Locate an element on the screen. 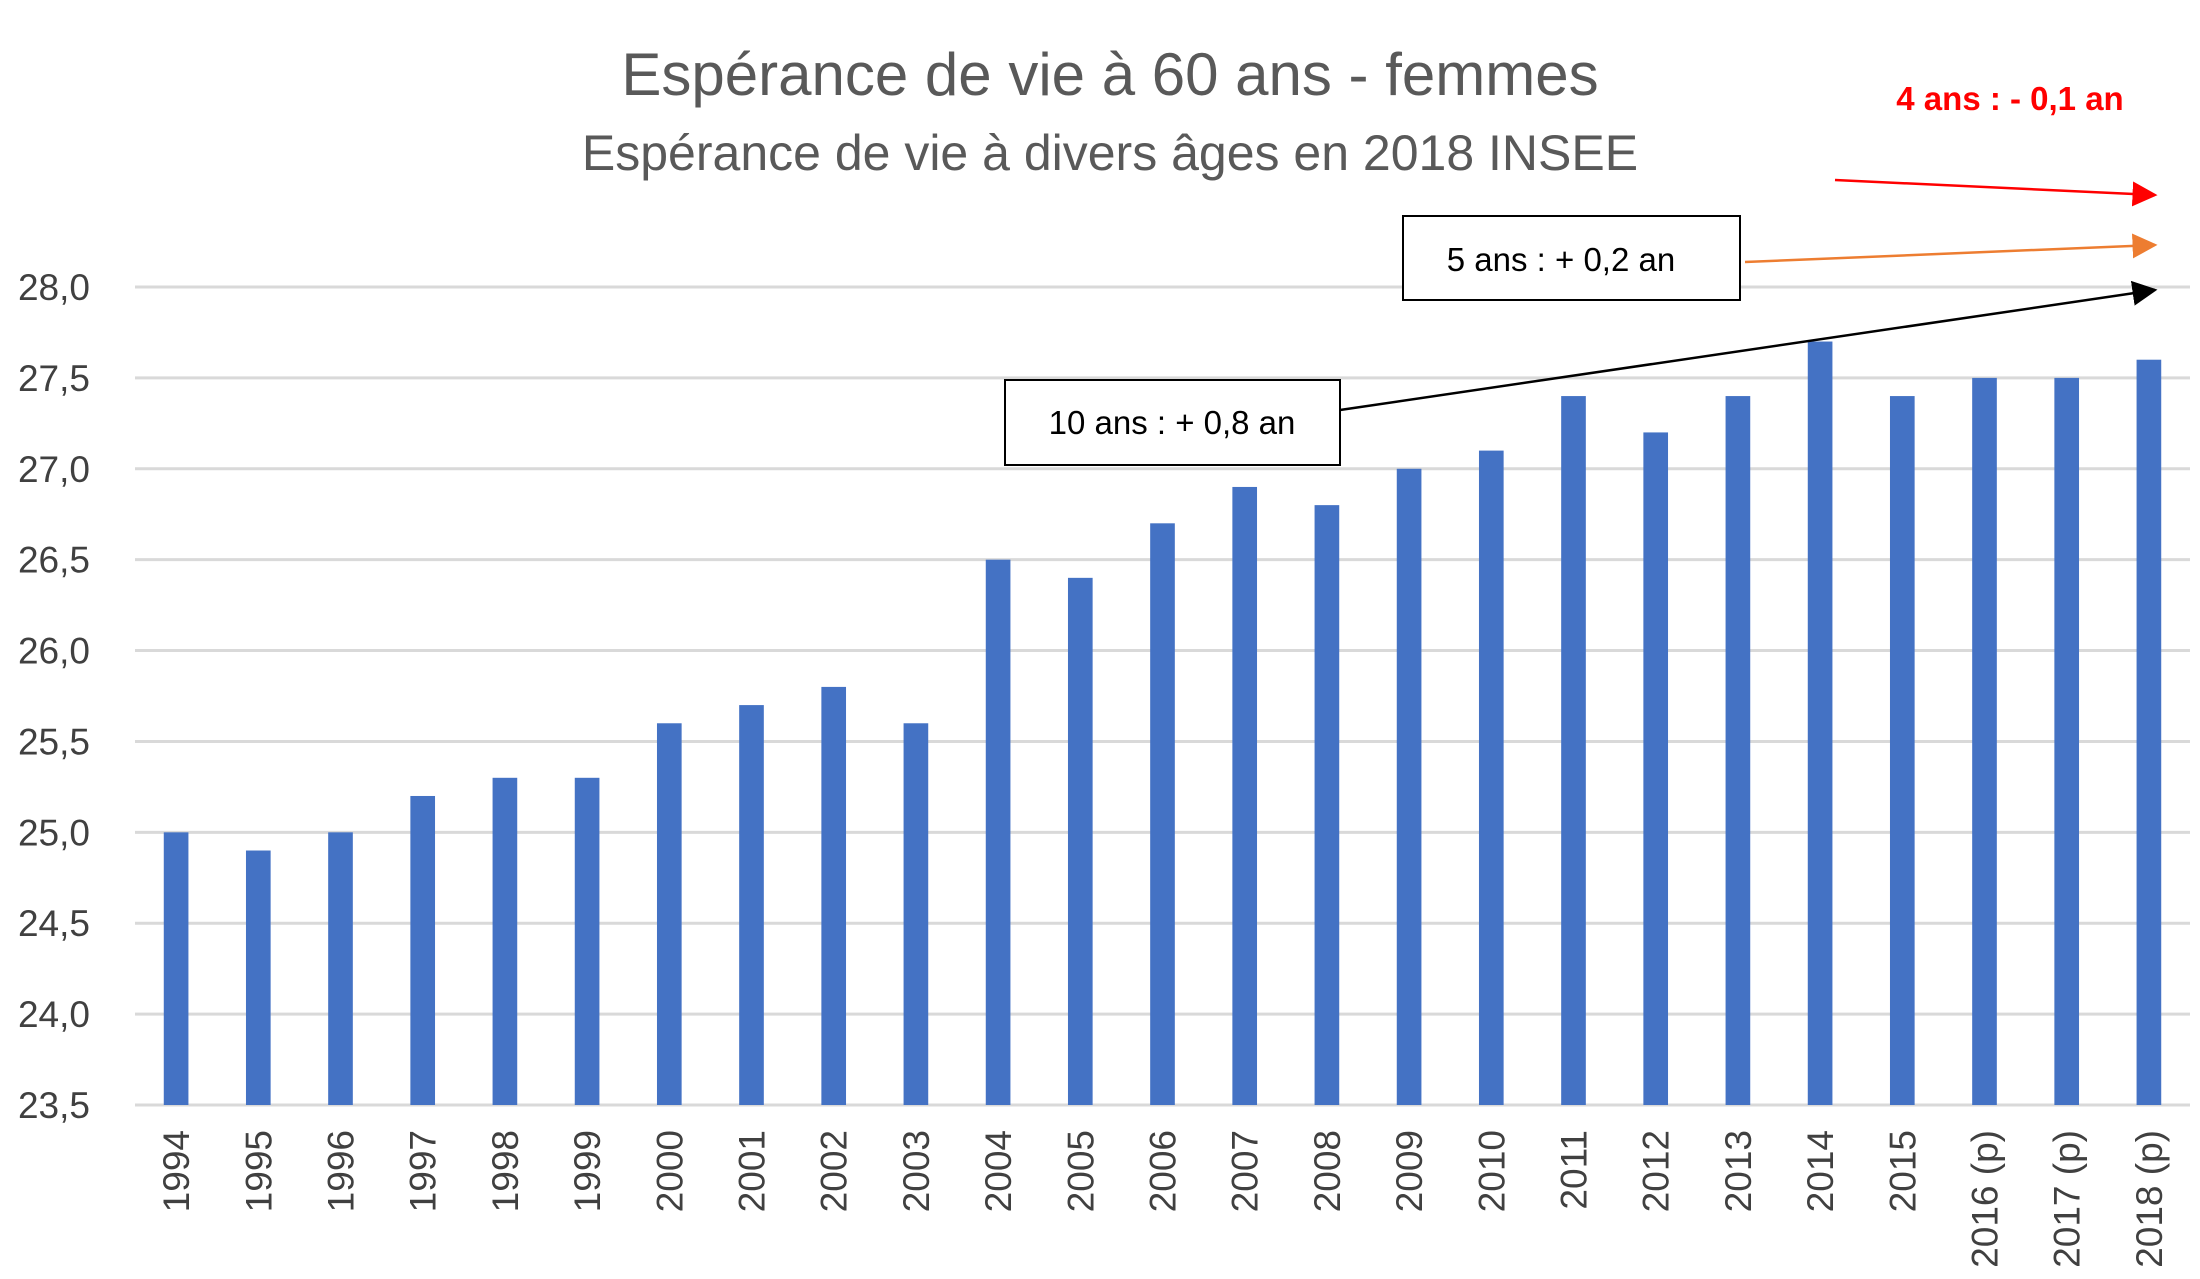  x-tick-label: 2013 is located at coordinates (1738, 1171).